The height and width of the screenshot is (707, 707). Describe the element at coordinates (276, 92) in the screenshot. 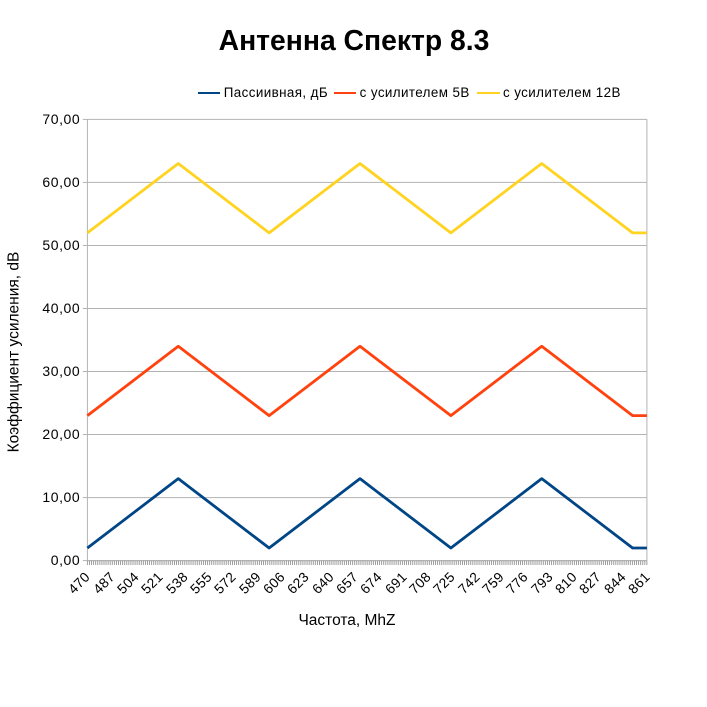

I see `legend-label: Пассиивная, дБ` at that location.